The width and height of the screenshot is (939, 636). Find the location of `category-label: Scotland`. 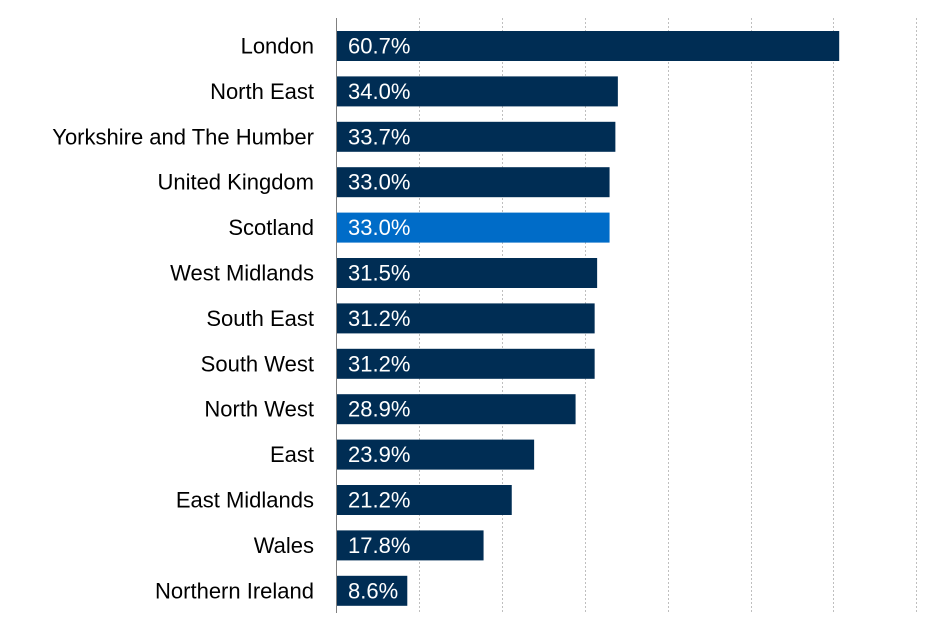

category-label: Scotland is located at coordinates (271, 227).